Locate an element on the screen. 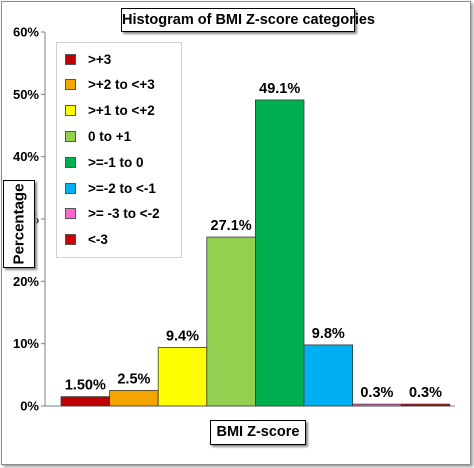 The width and height of the screenshot is (474, 468). legend-item: <-3 is located at coordinates (86, 240).